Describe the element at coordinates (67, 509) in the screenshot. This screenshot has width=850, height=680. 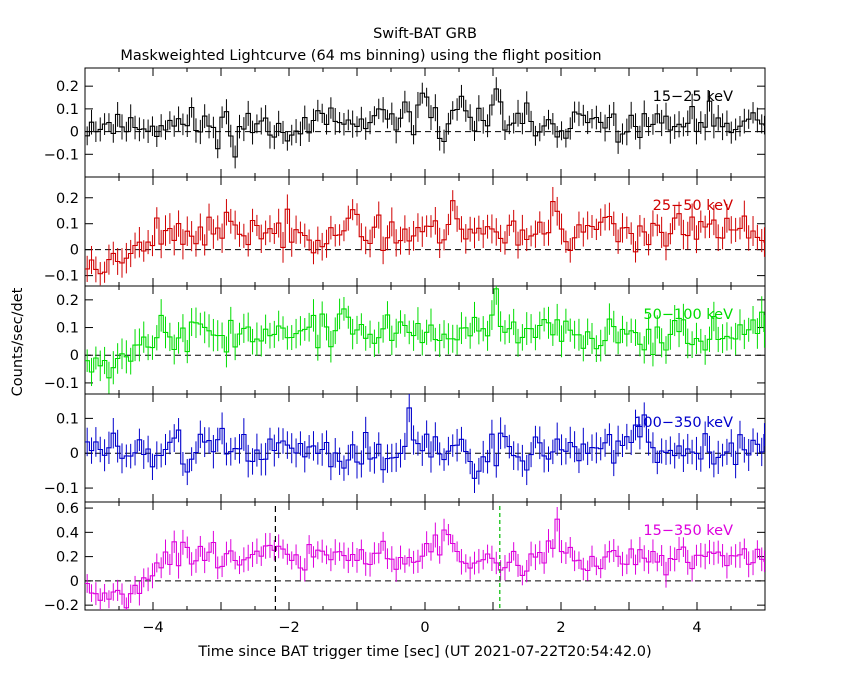
I see `y-tick-label: 0.6` at that location.